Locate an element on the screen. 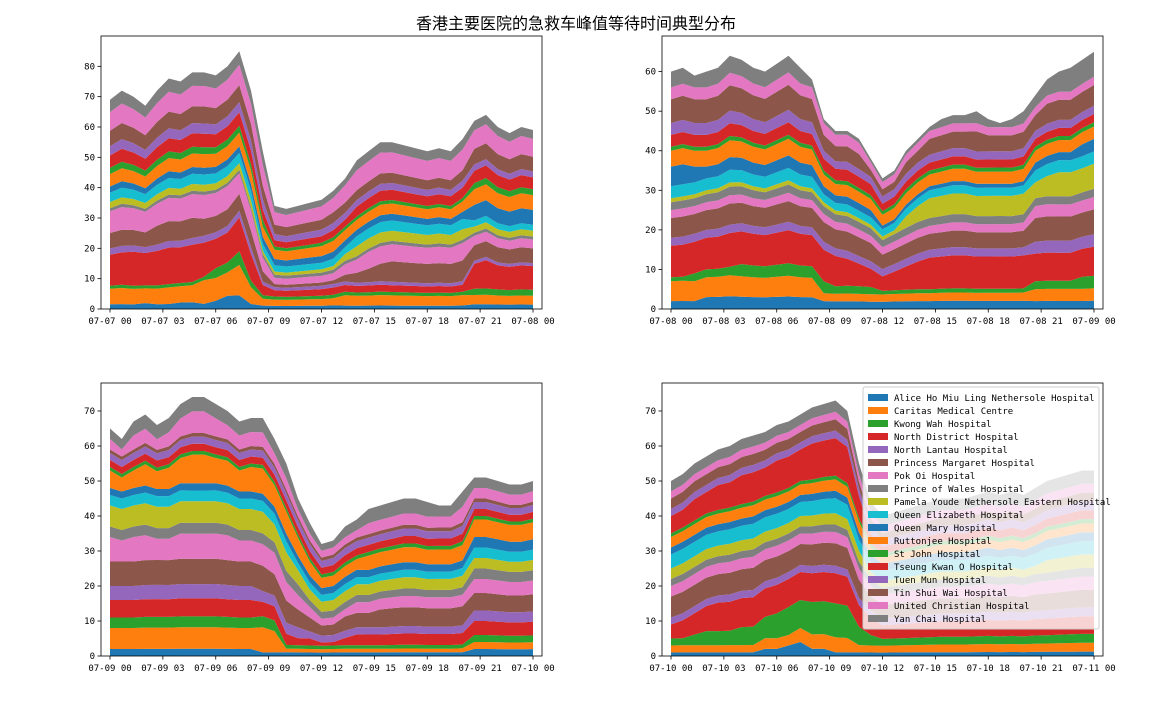 Image resolution: width=1152 pixels, height=720 pixels. legend-label: Pok Oi Hospital is located at coordinates (934, 477).